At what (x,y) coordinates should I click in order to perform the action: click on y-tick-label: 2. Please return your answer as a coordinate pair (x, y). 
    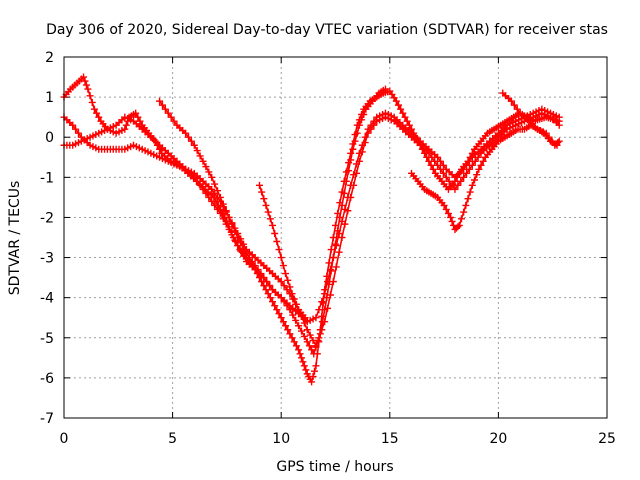
    Looking at the image, I should click on (49, 58).